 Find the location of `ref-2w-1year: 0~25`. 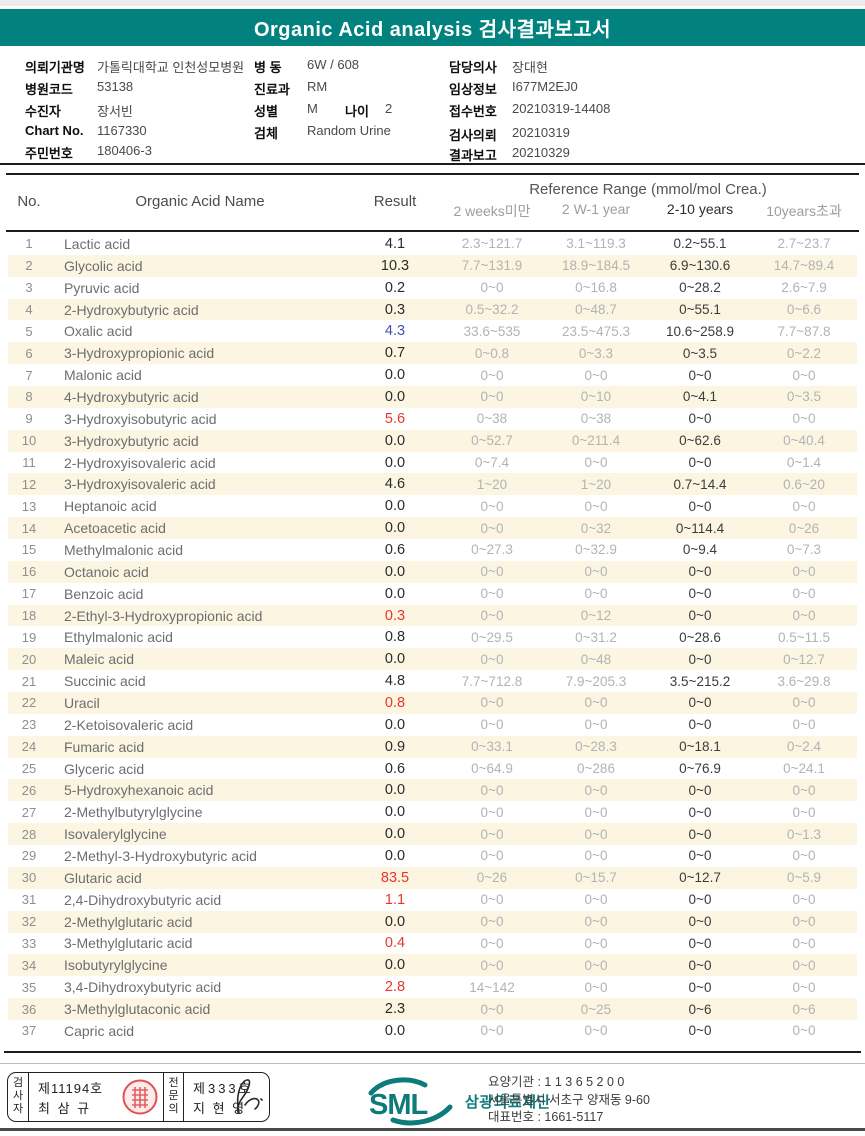

ref-2w-1year: 0~25 is located at coordinates (596, 1009).